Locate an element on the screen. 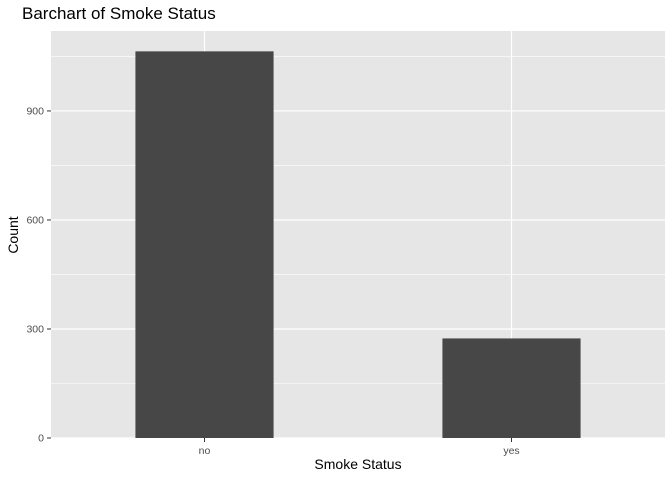 The height and width of the screenshot is (480, 672). x-tick-label: no is located at coordinates (205, 451).